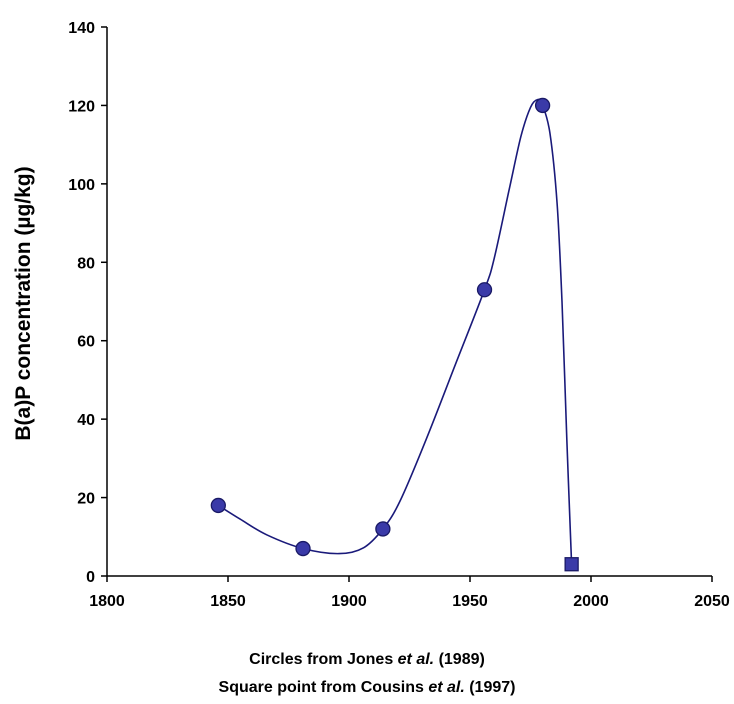  I want to click on y-tick-label: 140, so click(81, 28).